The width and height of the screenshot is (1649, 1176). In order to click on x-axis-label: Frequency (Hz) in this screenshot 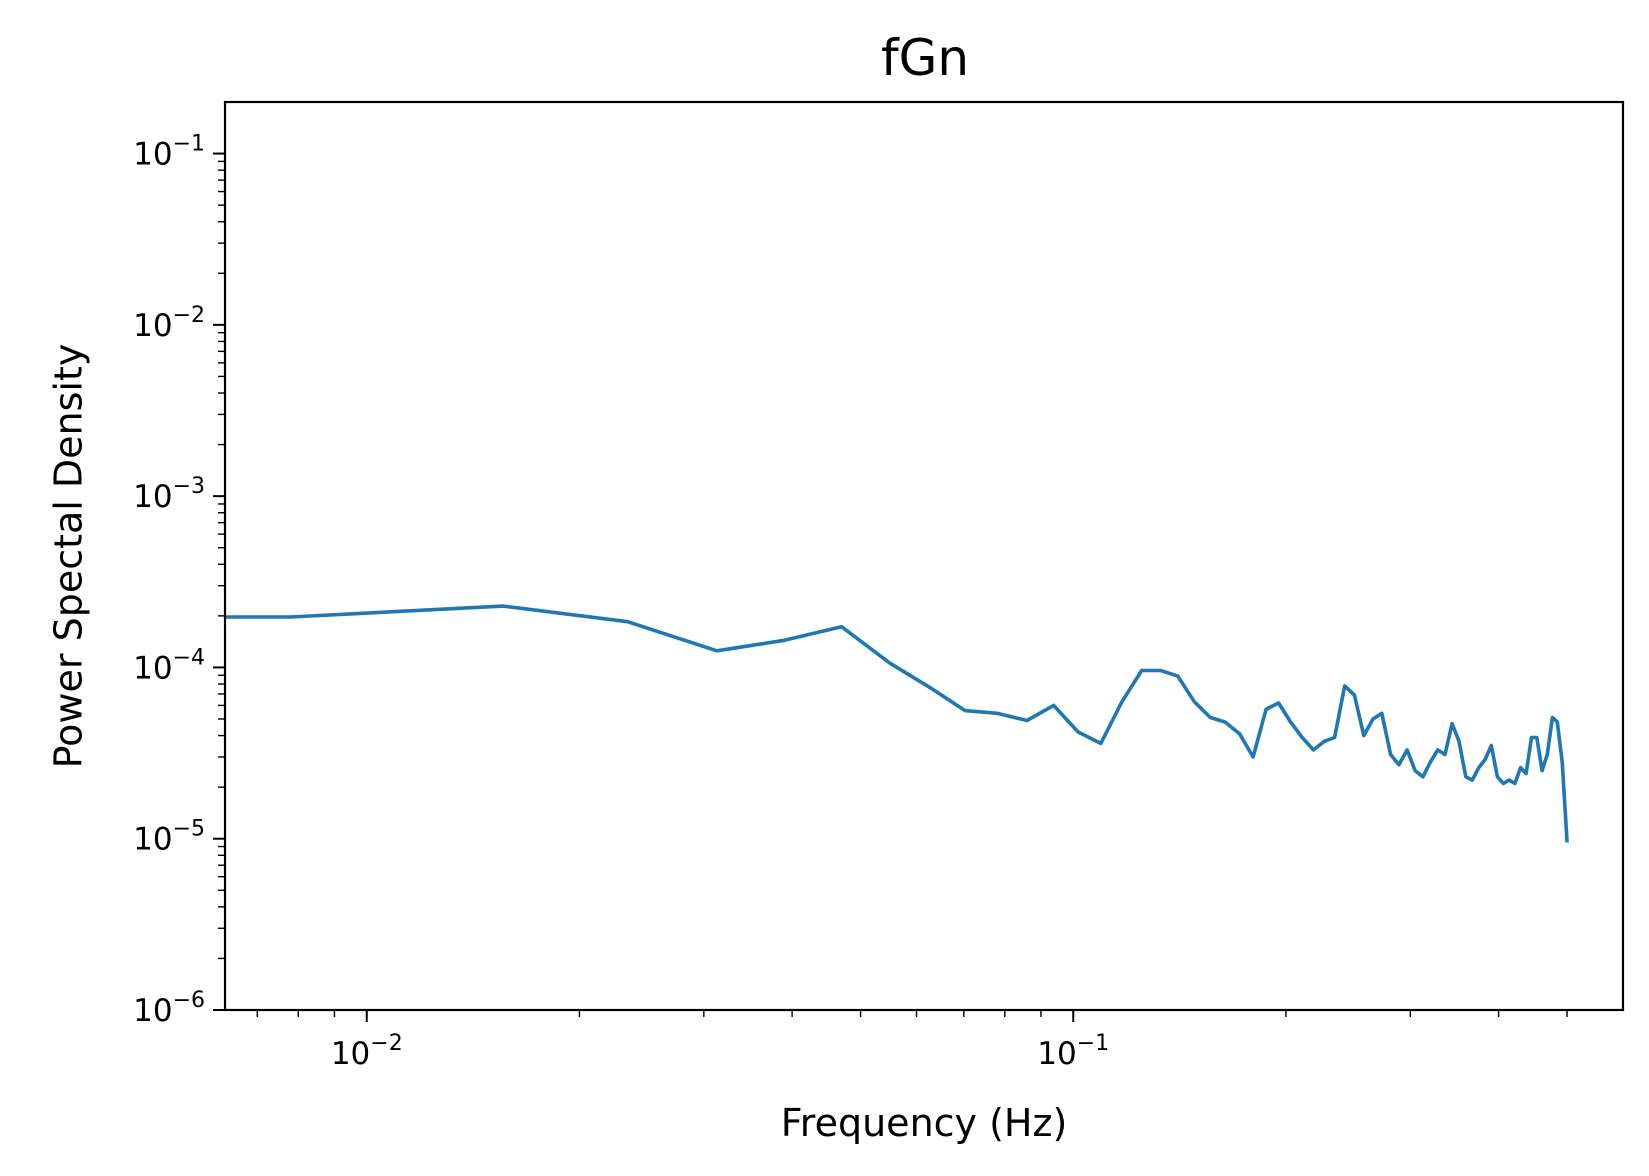, I will do `click(924, 1123)`.